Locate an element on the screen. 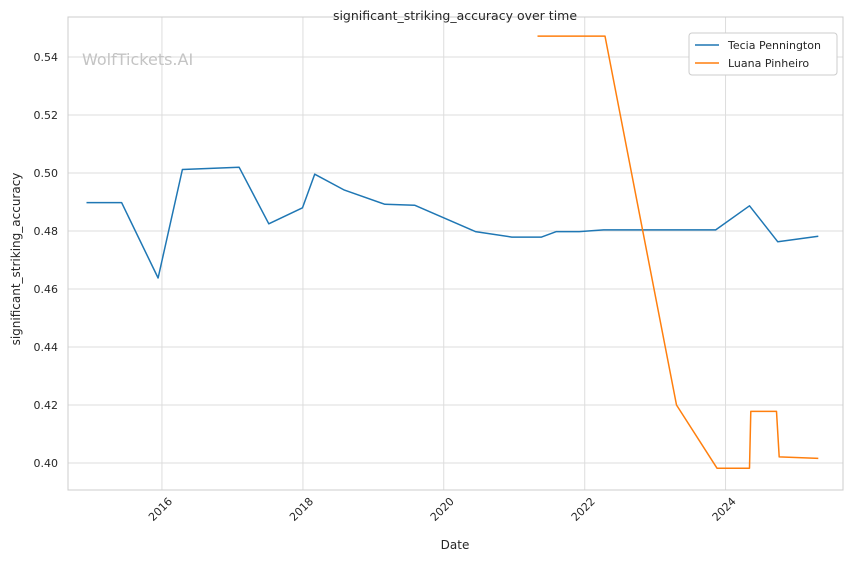 This screenshot has width=852, height=565. y-tick-label: 0.50 is located at coordinates (46, 173).